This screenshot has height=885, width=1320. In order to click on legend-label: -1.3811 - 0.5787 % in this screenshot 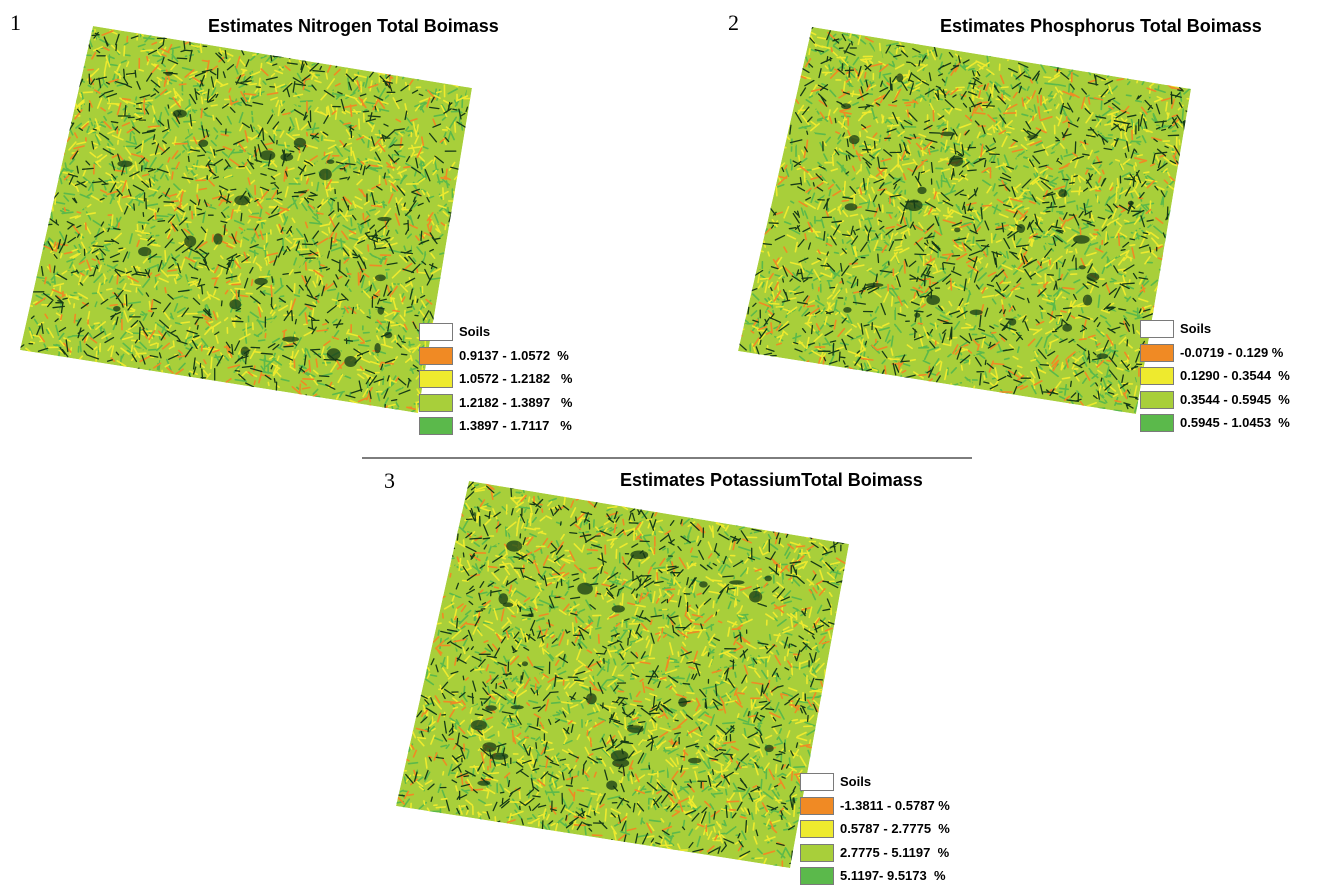, I will do `click(895, 805)`.